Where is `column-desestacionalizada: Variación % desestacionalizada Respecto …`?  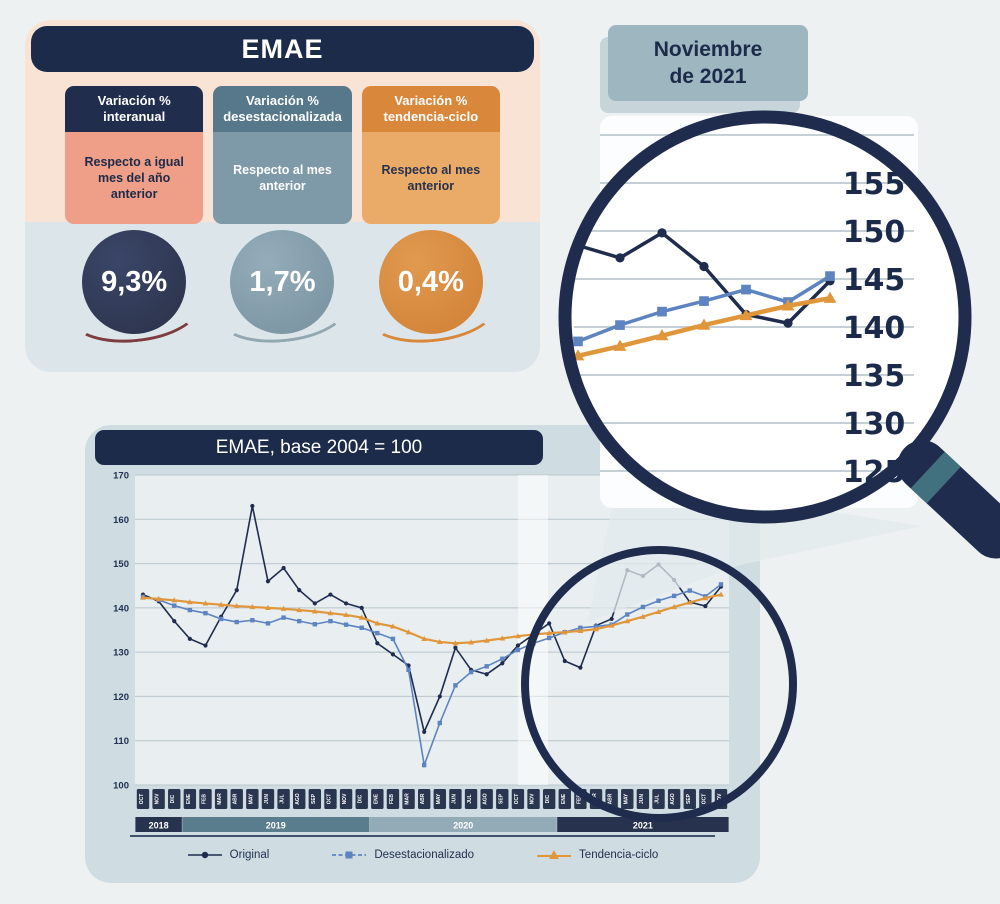 column-desestacionalizada: Variación % desestacionalizada Respecto … is located at coordinates (282, 155).